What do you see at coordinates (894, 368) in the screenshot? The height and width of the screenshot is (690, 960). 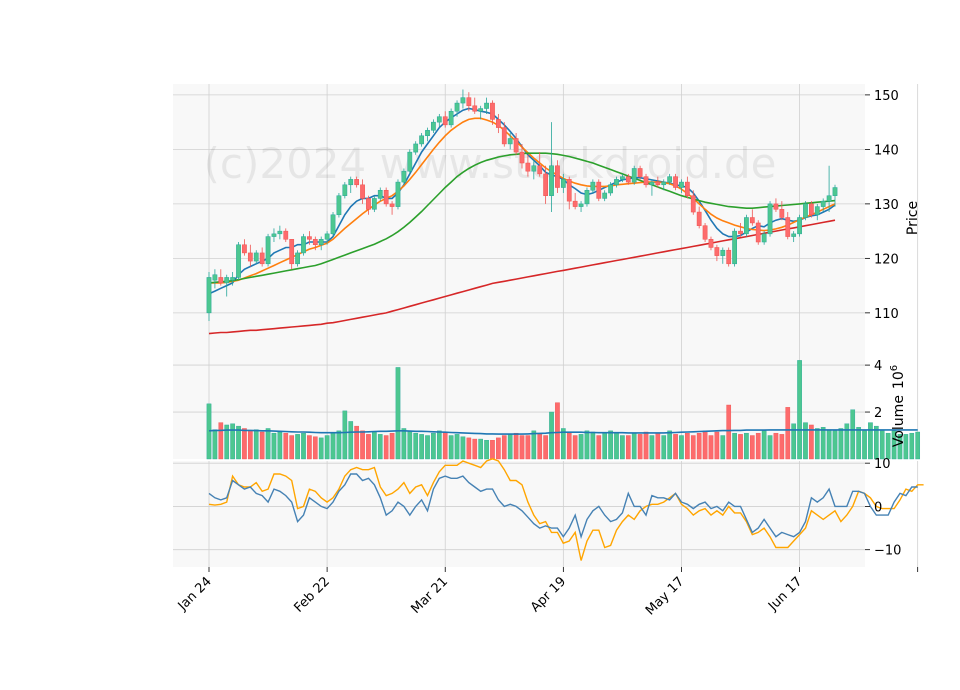 I see `volume-axis-label-exponent: 6` at bounding box center [894, 368].